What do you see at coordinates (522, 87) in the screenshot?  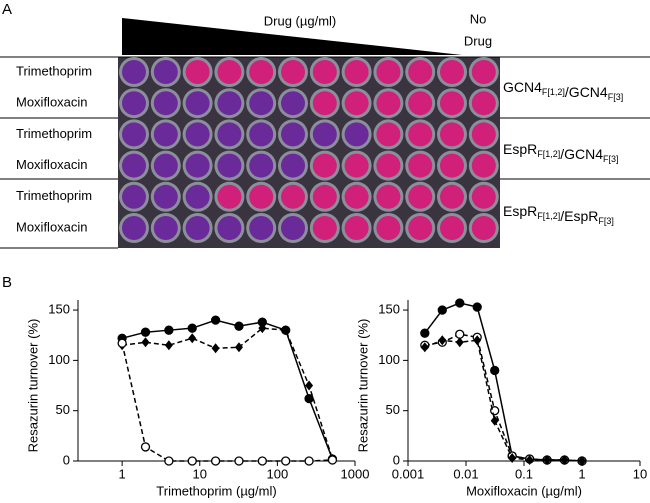 I see `strain-name: GCN4` at bounding box center [522, 87].